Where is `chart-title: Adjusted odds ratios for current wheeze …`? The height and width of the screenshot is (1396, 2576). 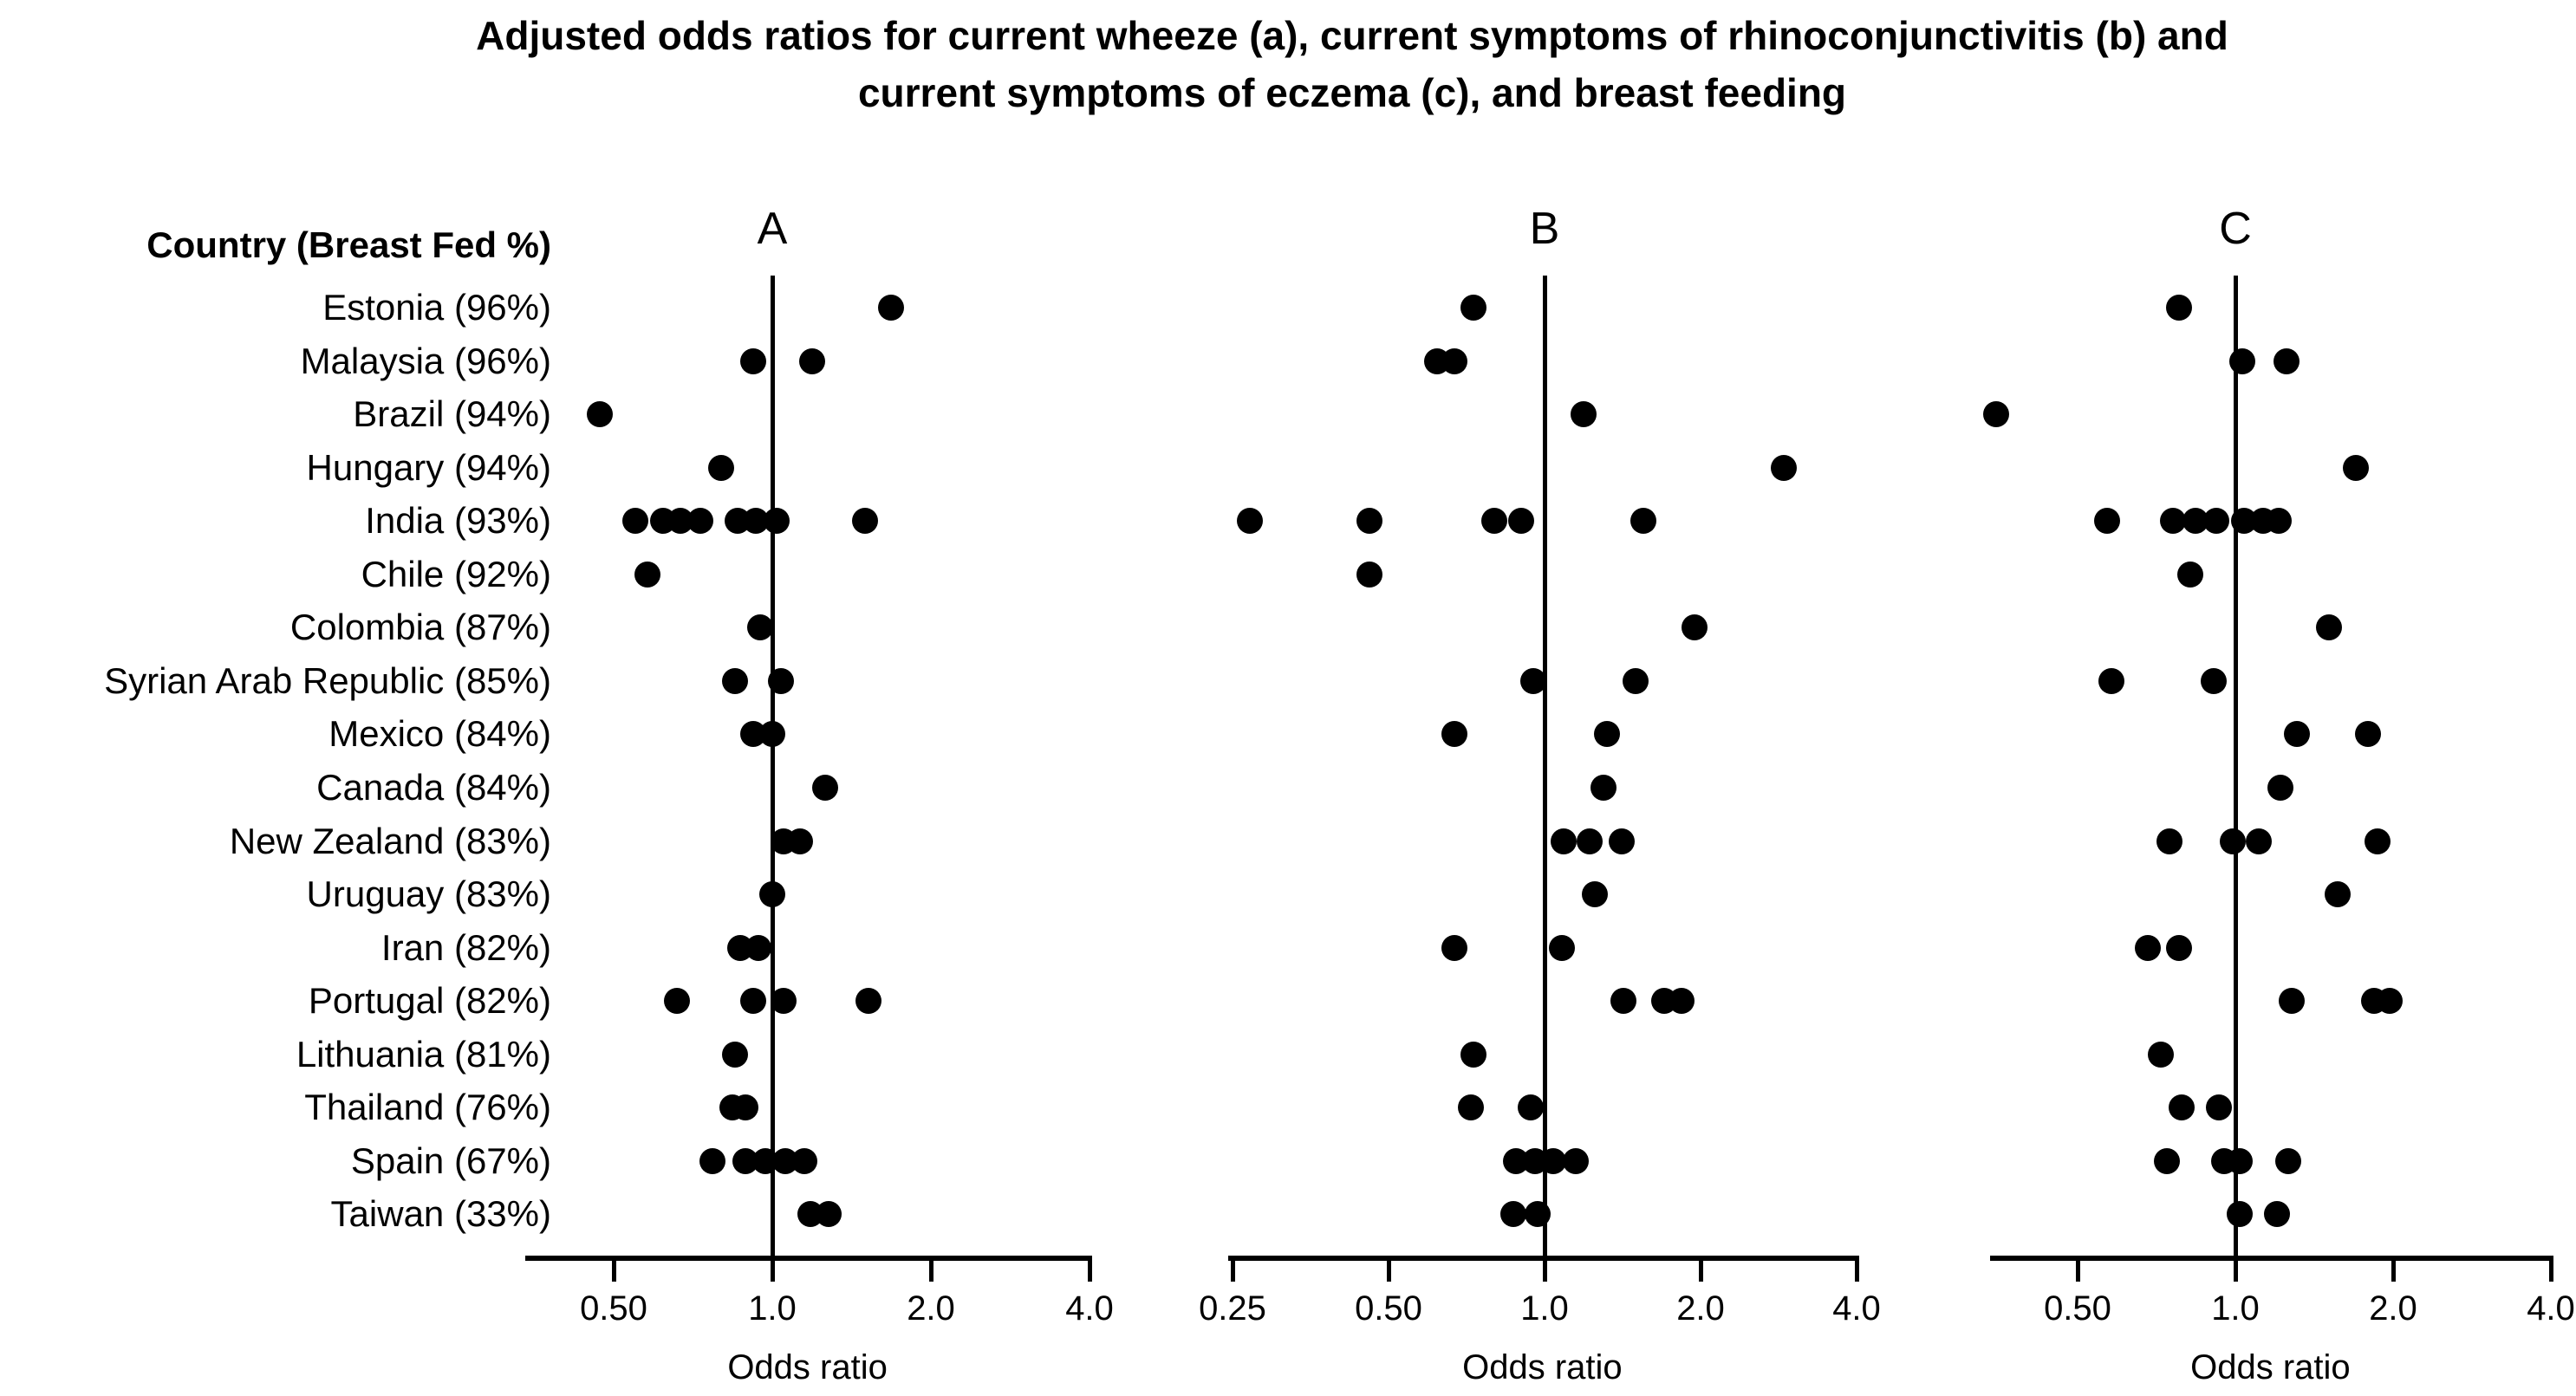
chart-title: Adjusted odds ratios for current wheeze … is located at coordinates (1352, 64).